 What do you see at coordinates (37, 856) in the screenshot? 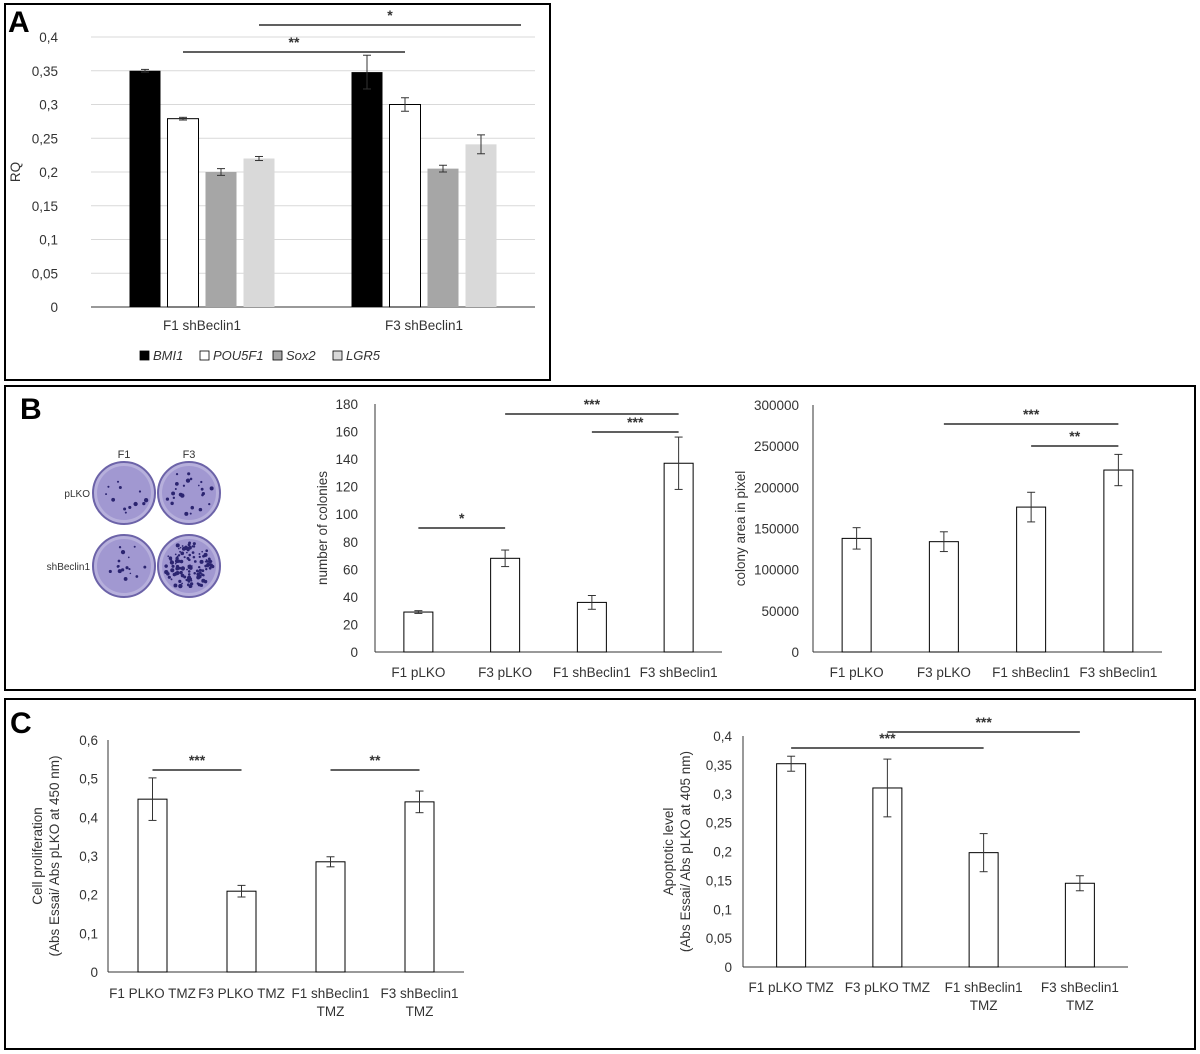
I see `chart-c-proliferation-ylabel: Cell proliferation` at bounding box center [37, 856].